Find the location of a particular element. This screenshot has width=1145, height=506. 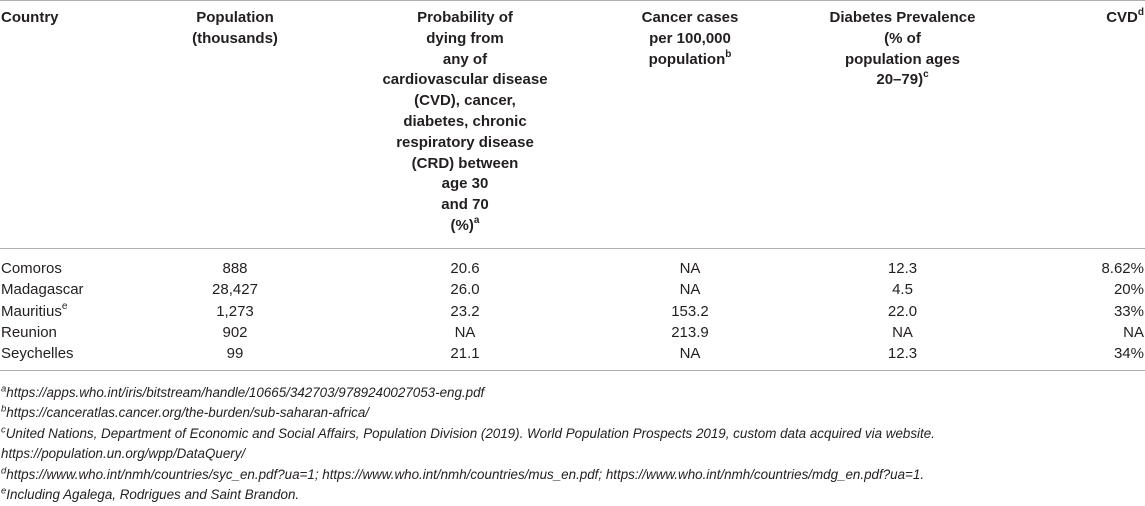

cell-cvd: NA is located at coordinates (1075, 332).